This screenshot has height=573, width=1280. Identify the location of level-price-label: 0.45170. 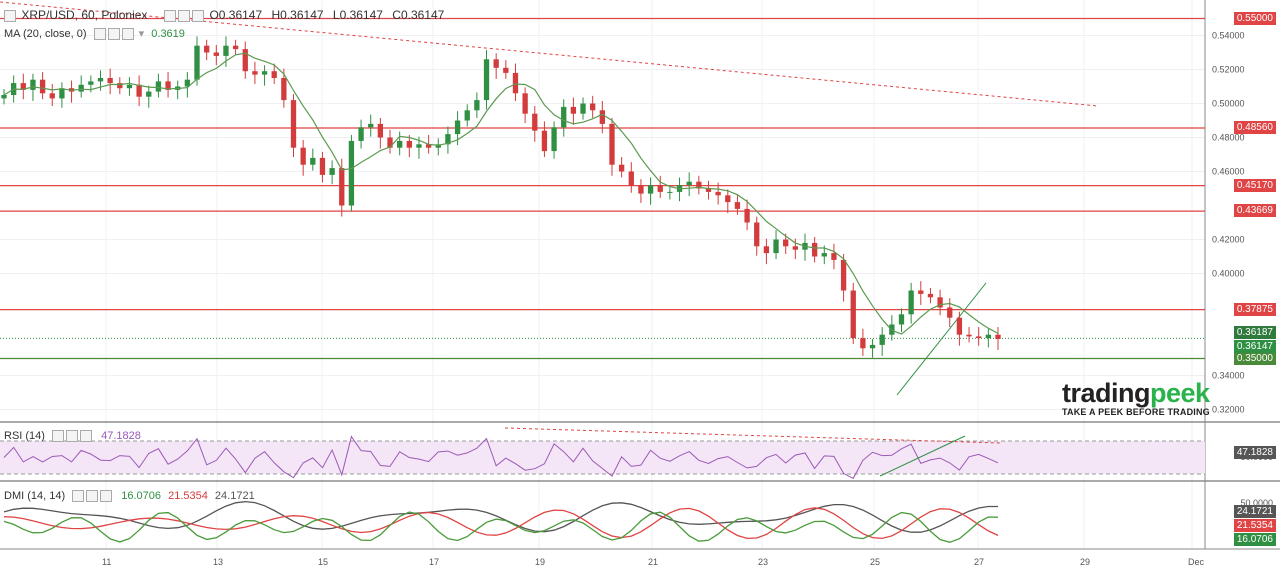
(1254, 185).